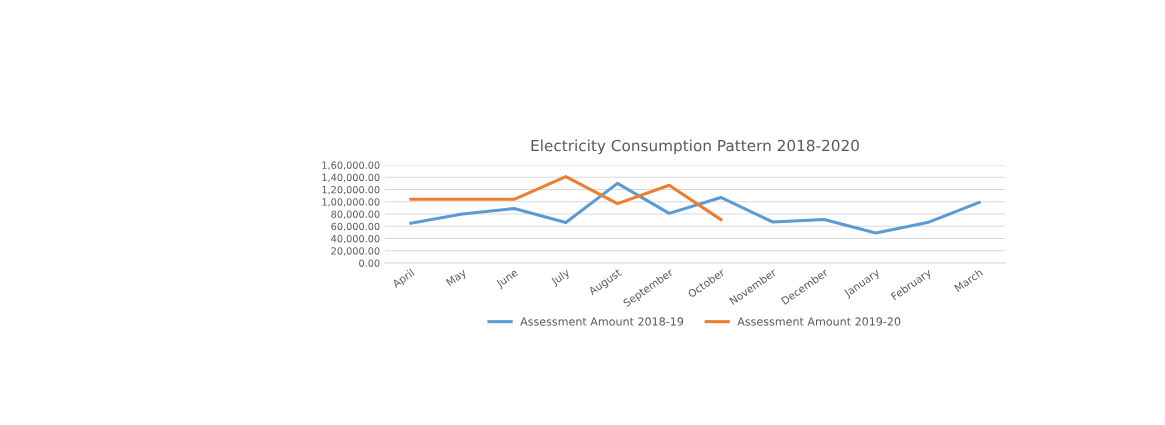  What do you see at coordinates (695, 147) in the screenshot?
I see `chart-title: Electricity Consumption Pattern 2018-2020` at bounding box center [695, 147].